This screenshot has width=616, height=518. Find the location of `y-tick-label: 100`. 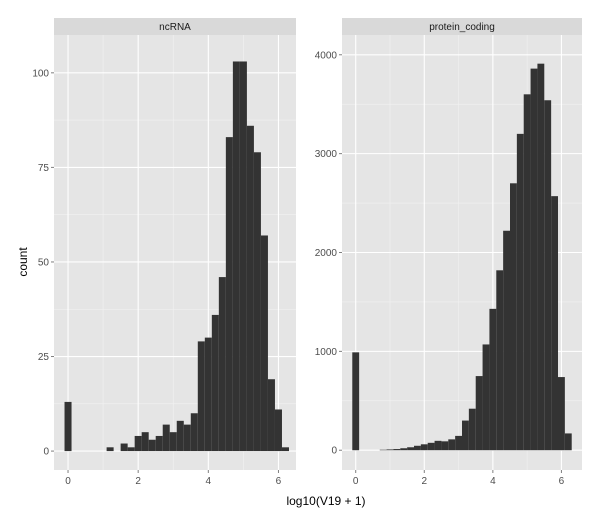

y-tick-label: 100 is located at coordinates (40, 73).